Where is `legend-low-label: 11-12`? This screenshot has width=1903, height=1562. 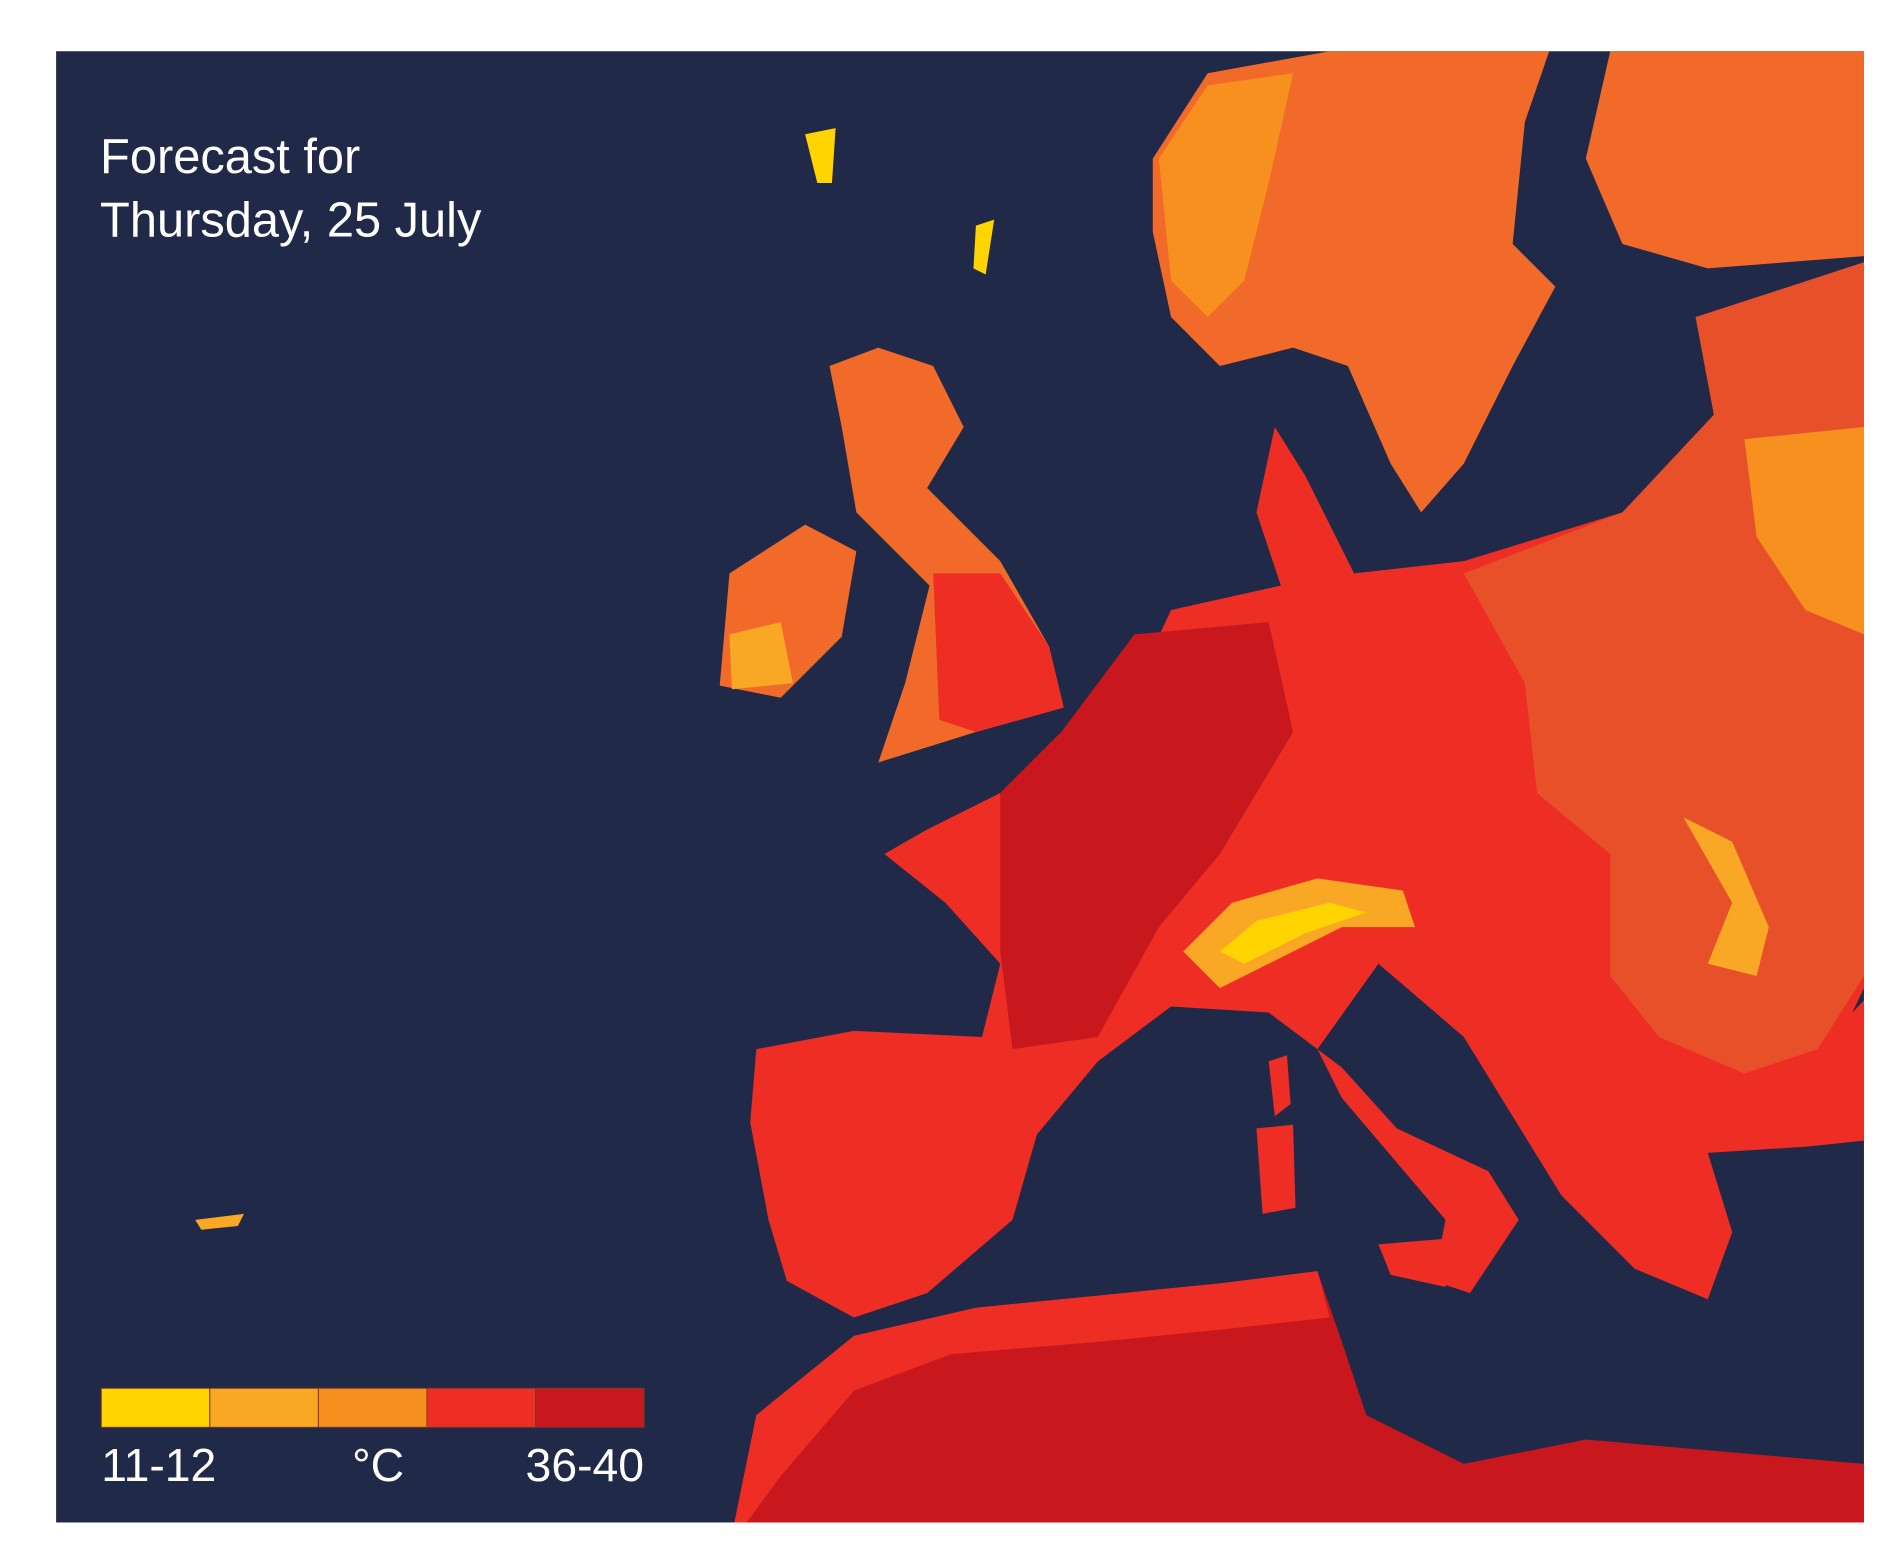 legend-low-label: 11-12 is located at coordinates (158, 1465).